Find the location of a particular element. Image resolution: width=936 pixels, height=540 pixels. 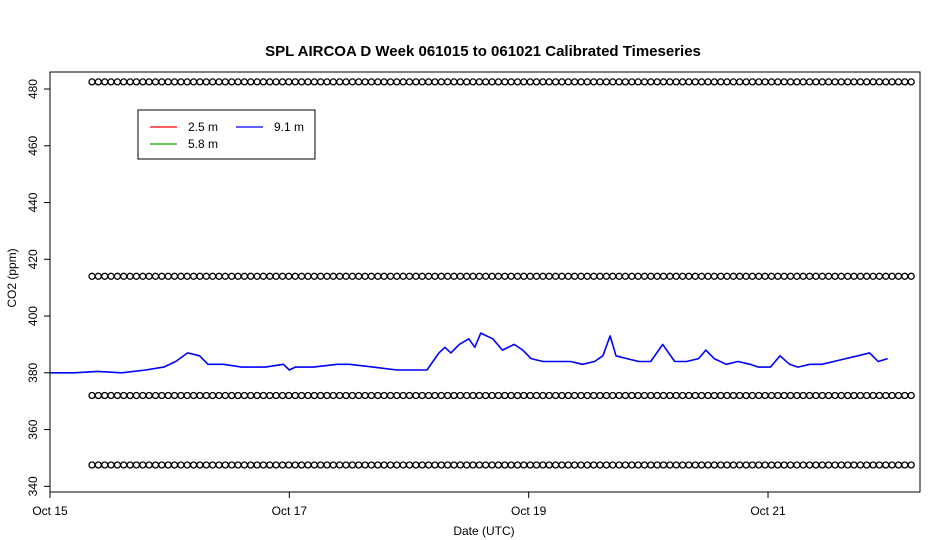

x-axis-label: Date (UTC) is located at coordinates (483, 531).